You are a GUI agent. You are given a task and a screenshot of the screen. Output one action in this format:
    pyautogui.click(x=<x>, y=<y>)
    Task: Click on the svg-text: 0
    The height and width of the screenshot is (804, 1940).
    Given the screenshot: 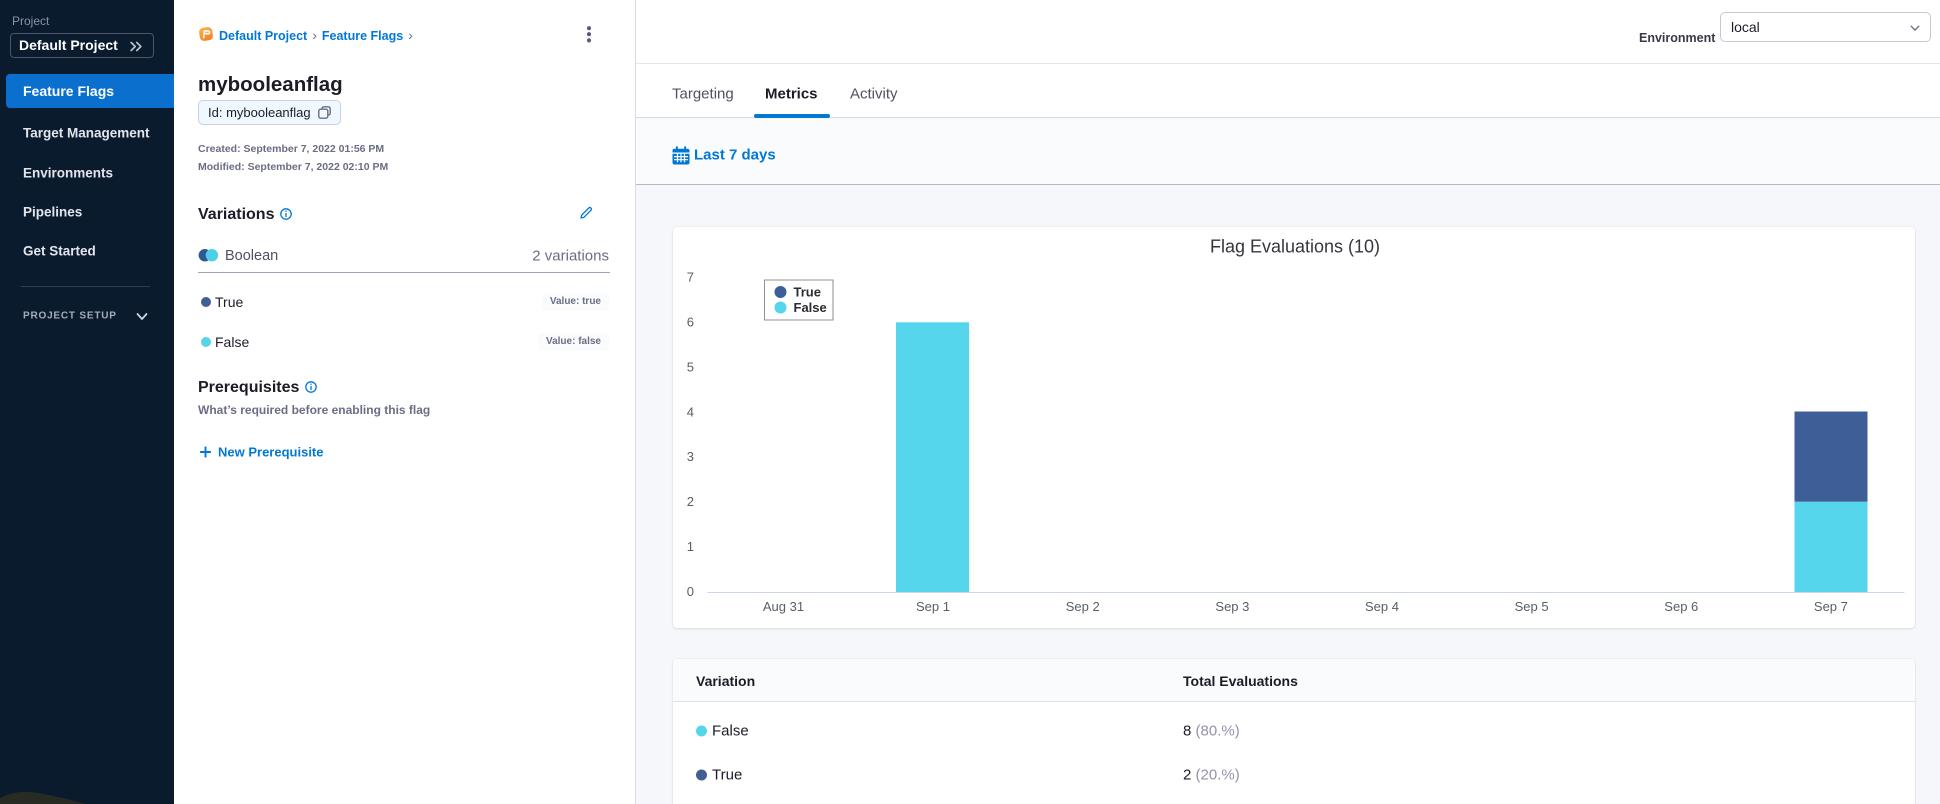 What is the action you would take?
    pyautogui.click(x=690, y=591)
    